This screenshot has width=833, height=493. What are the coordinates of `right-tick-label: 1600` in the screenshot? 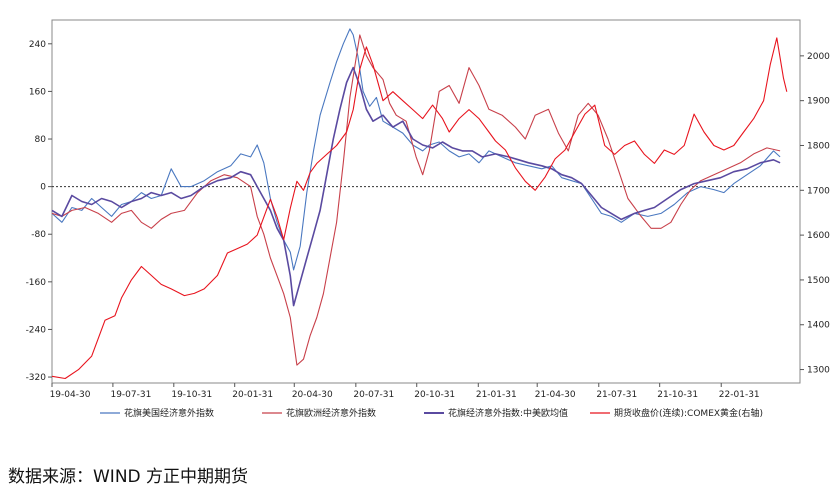 It's located at (818, 236).